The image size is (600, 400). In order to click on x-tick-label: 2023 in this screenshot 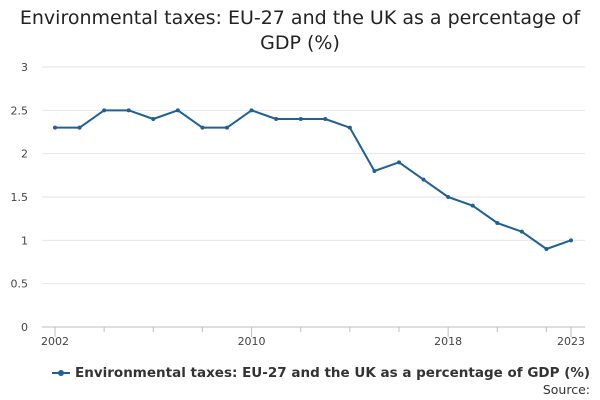, I will do `click(571, 341)`.